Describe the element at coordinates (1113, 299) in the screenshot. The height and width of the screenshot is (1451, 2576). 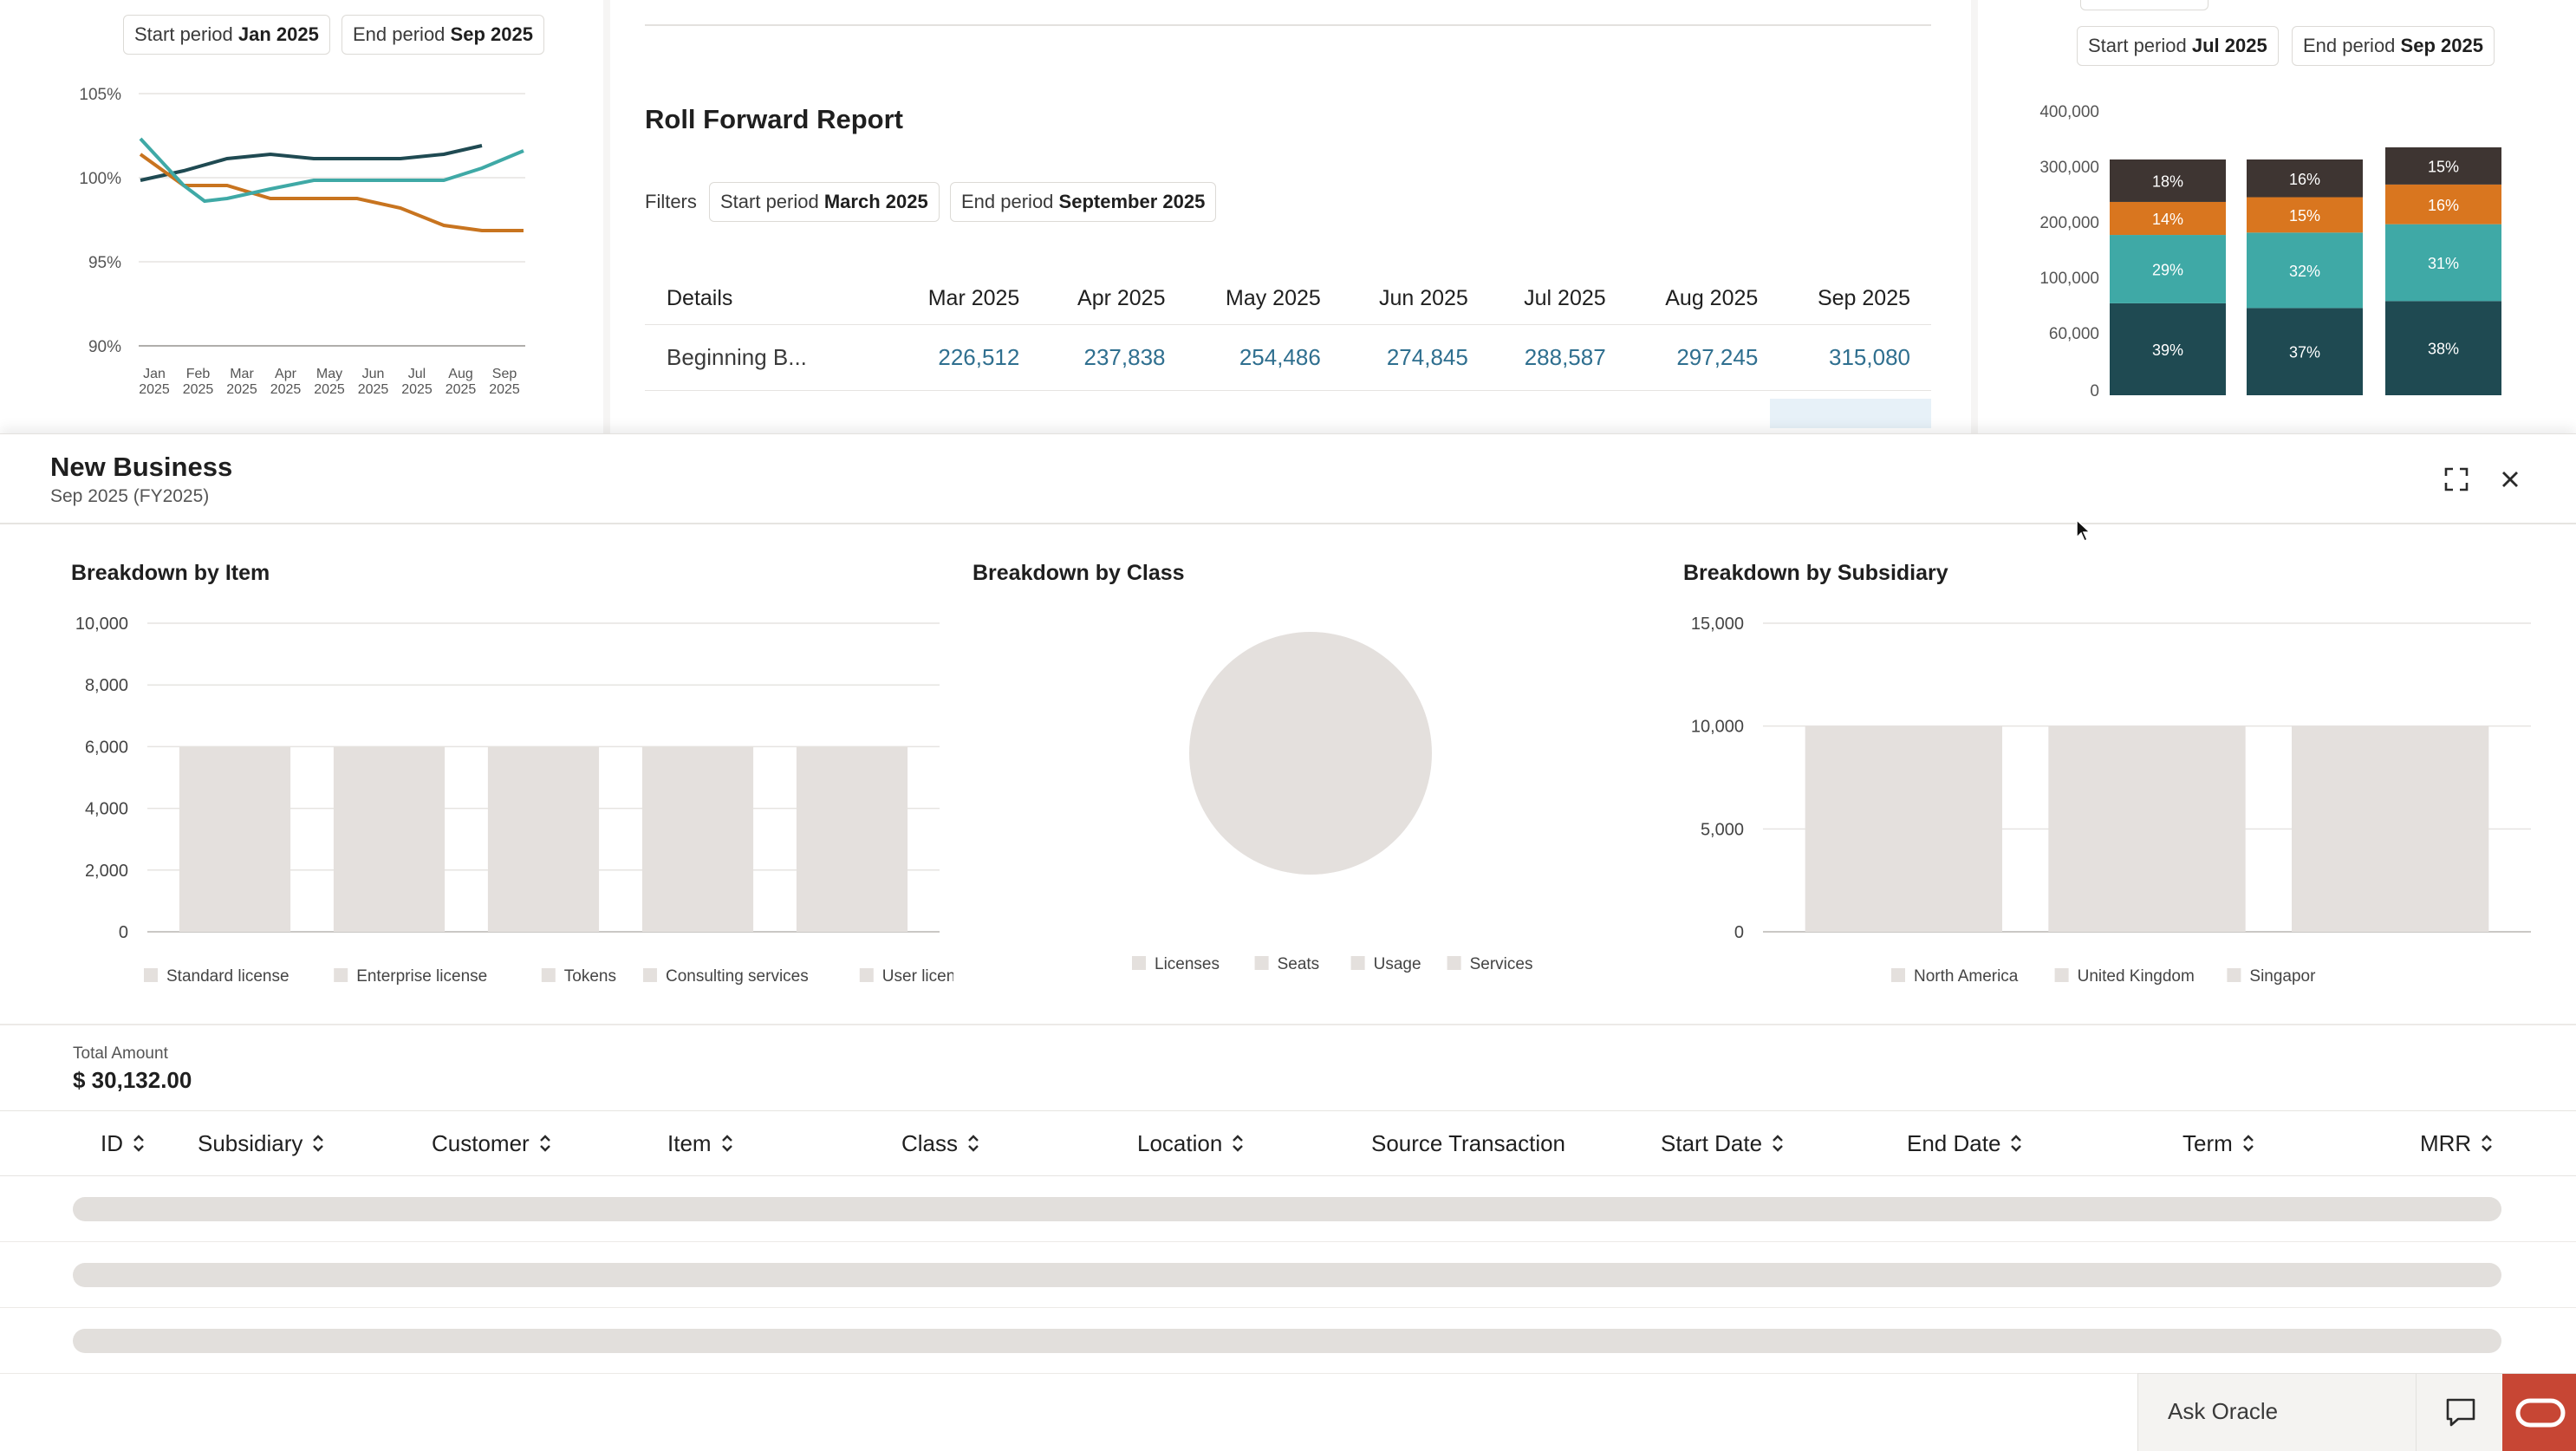
I see `column-header: Apr 2025` at that location.